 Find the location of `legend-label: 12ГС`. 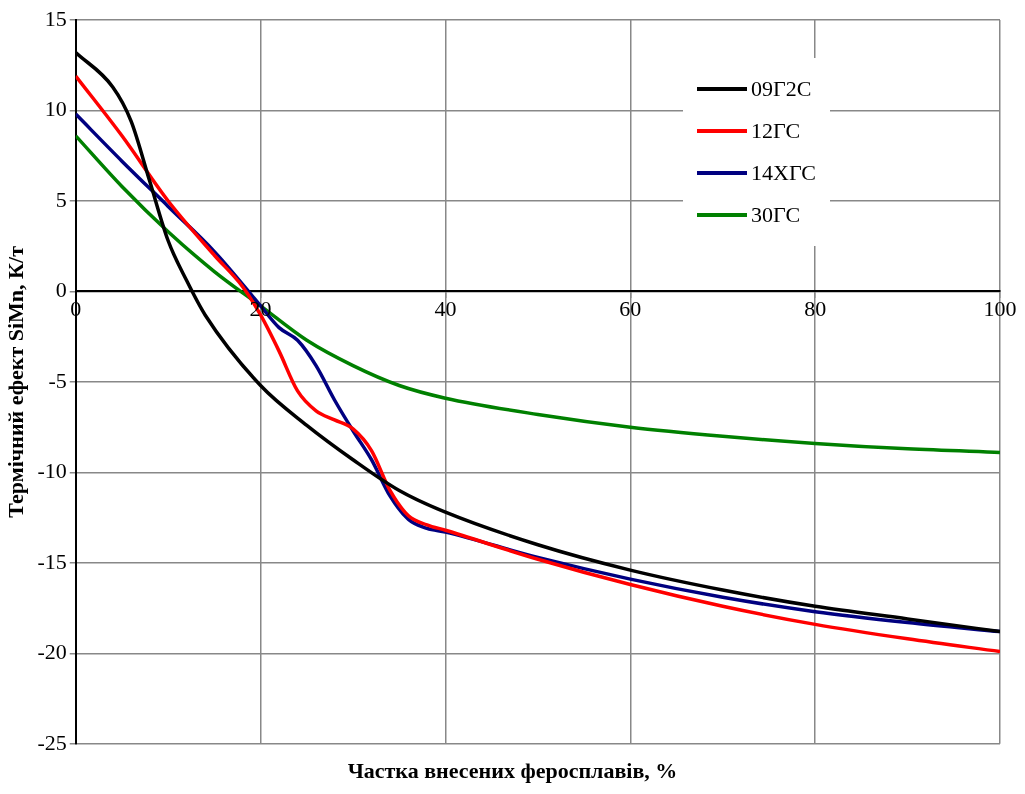

legend-label: 12ГС is located at coordinates (776, 131).